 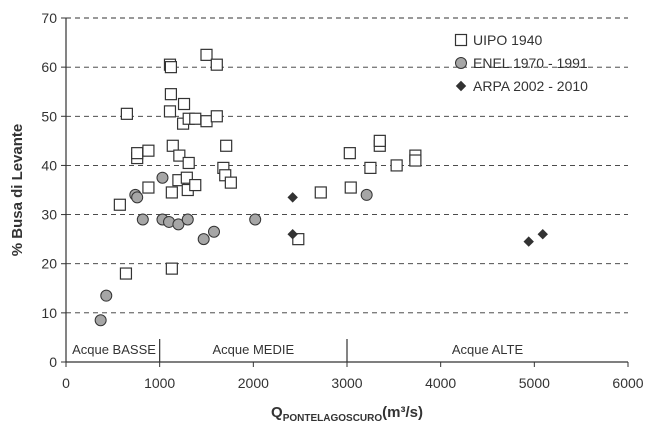 What do you see at coordinates (159, 383) in the screenshot?
I see `x-tick-label: 1000` at bounding box center [159, 383].